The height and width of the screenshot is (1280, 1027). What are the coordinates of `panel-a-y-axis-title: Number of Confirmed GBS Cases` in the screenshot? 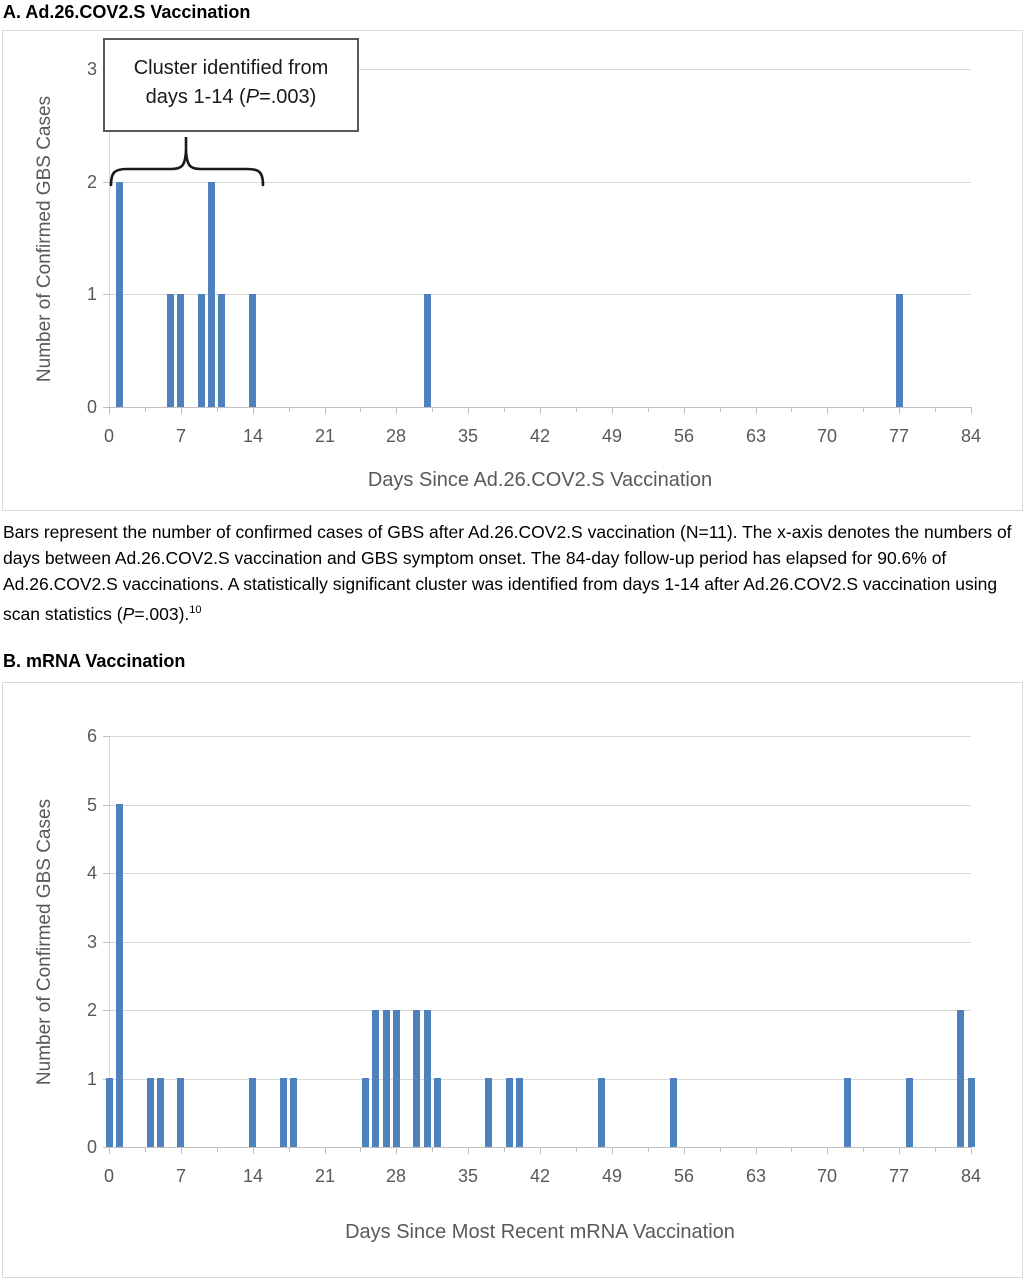 It's located at (44, 239).